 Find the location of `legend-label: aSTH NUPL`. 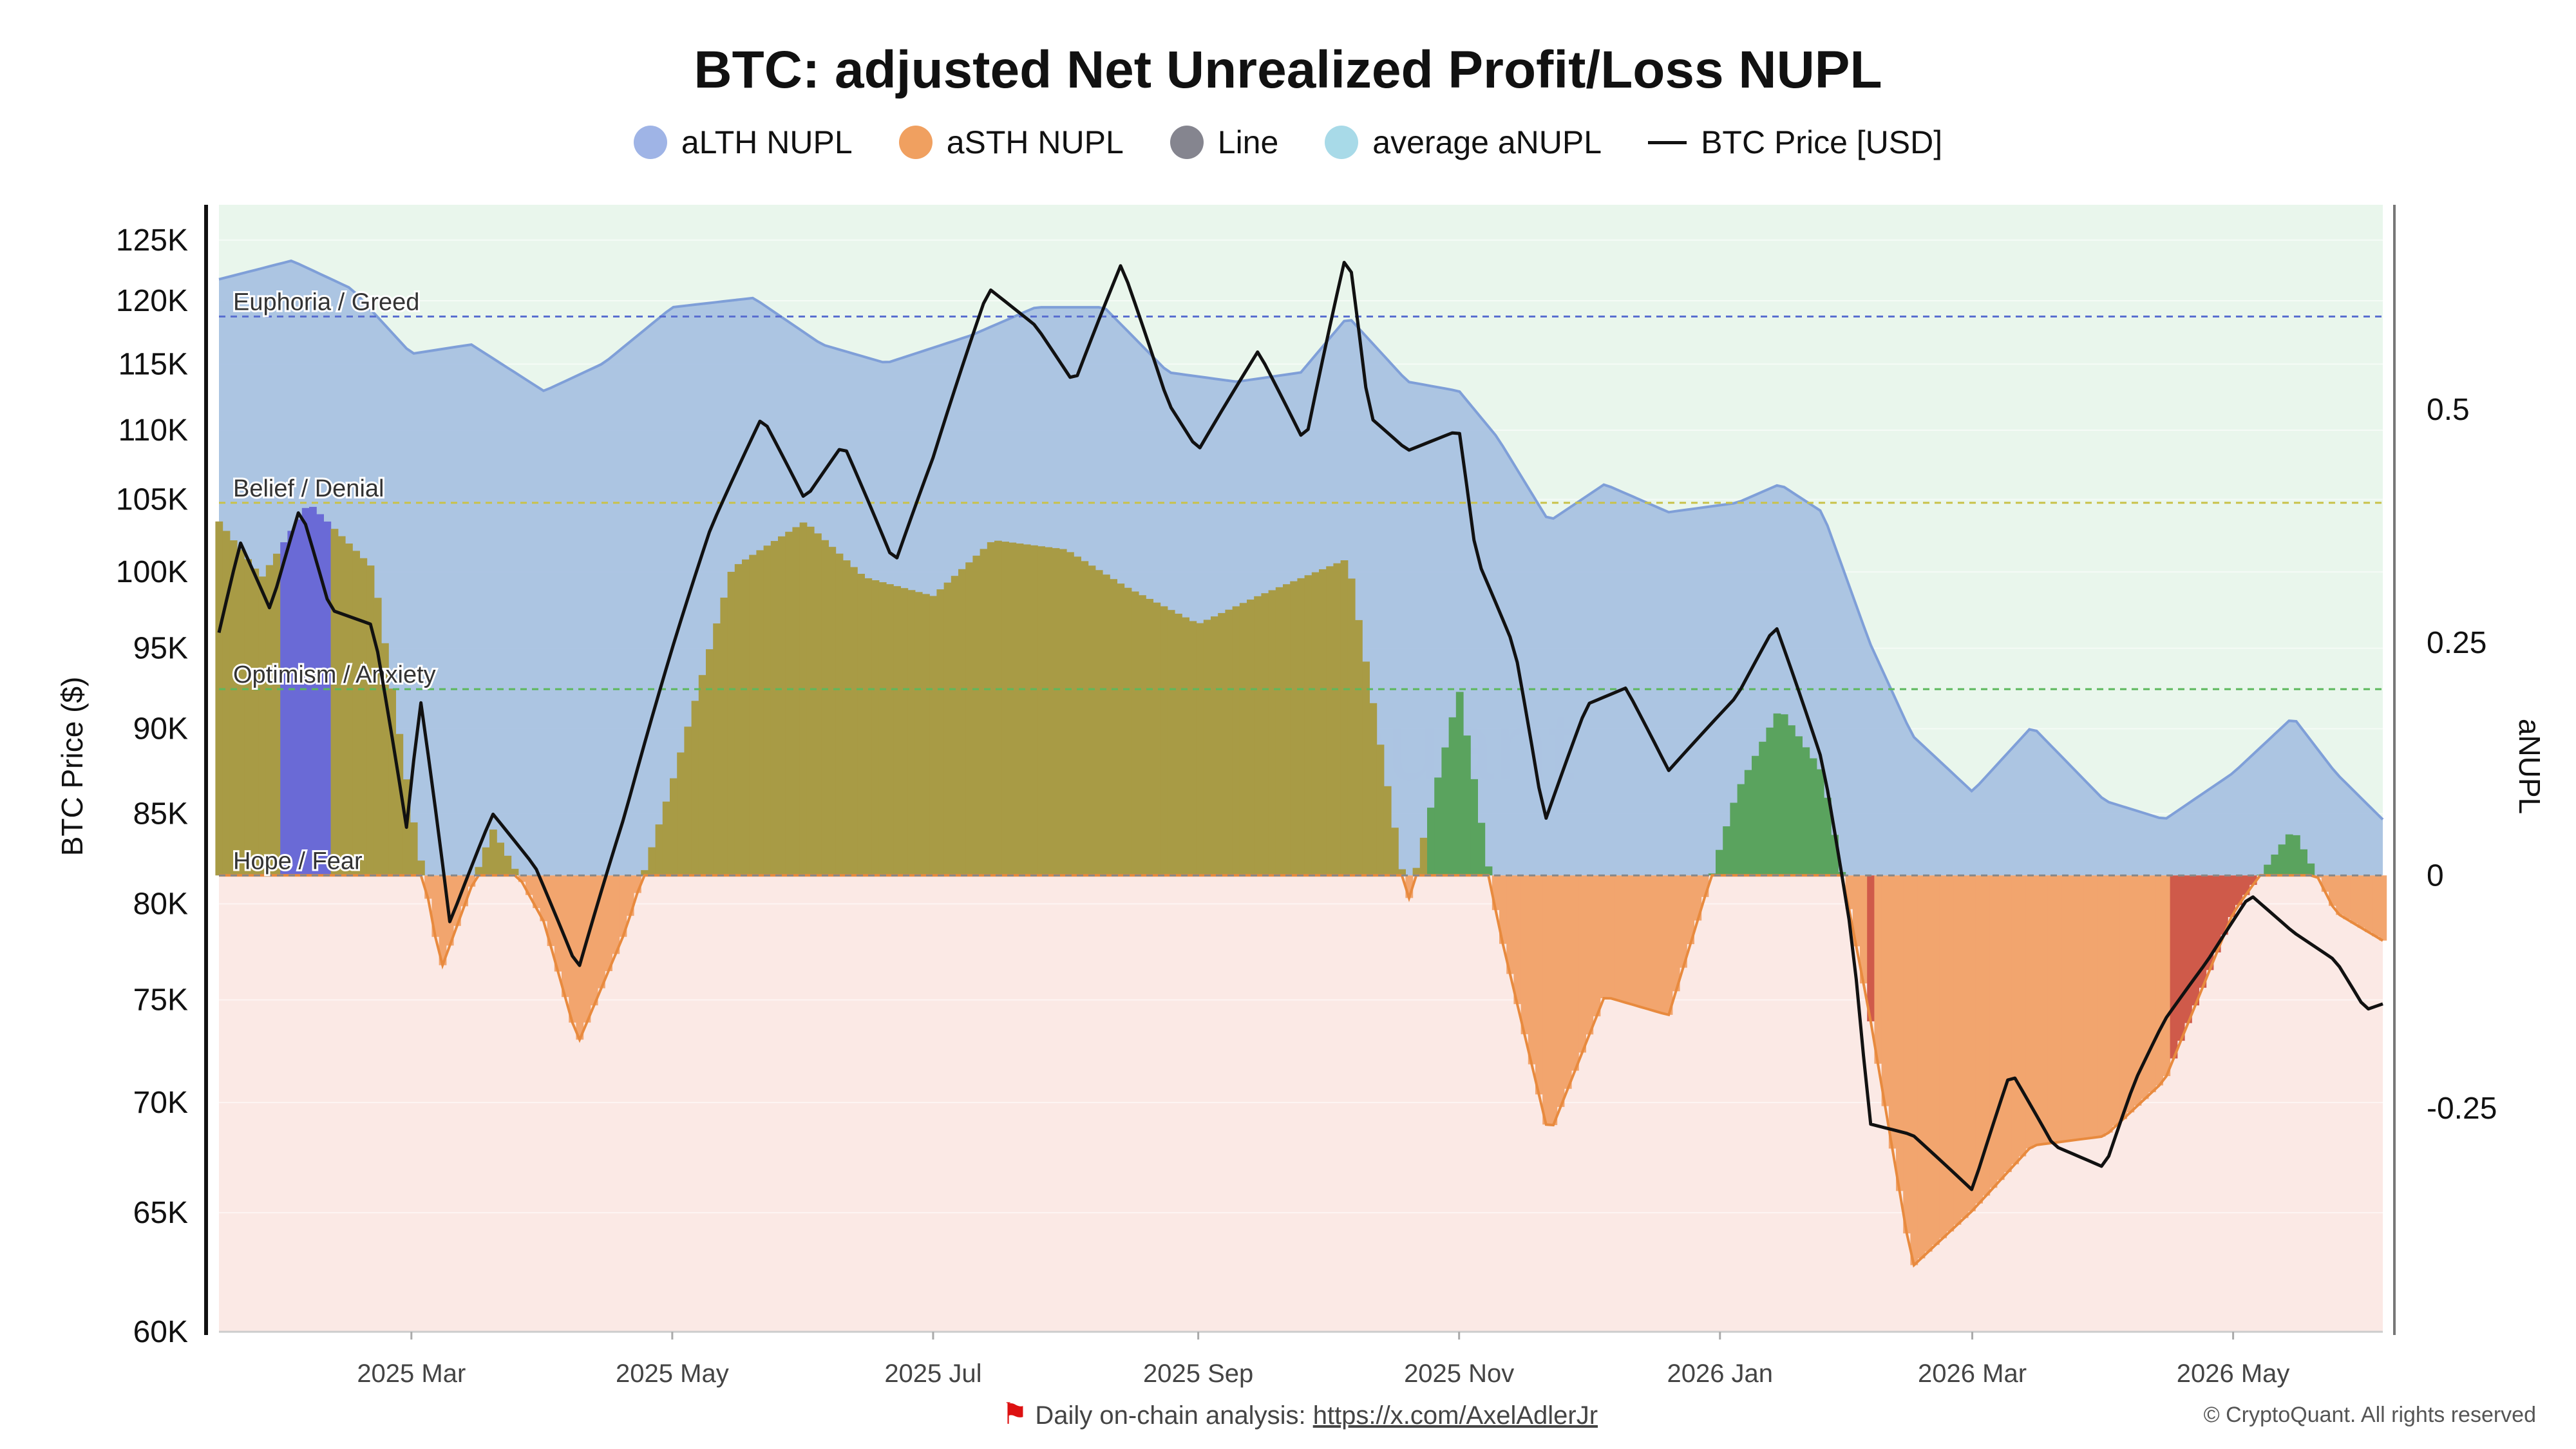

legend-label: aSTH NUPL is located at coordinates (1035, 142).